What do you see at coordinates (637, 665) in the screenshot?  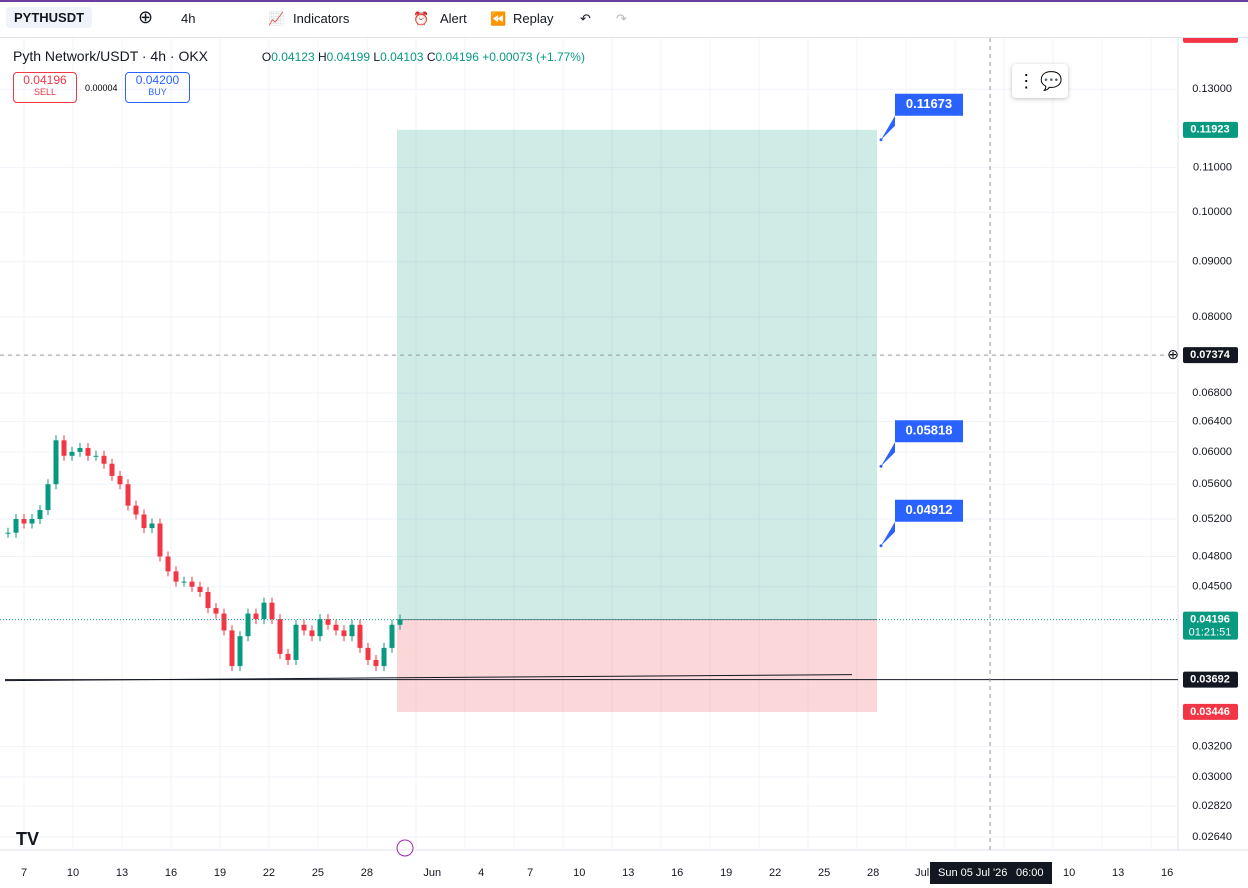 I see `stop-zone` at bounding box center [637, 665].